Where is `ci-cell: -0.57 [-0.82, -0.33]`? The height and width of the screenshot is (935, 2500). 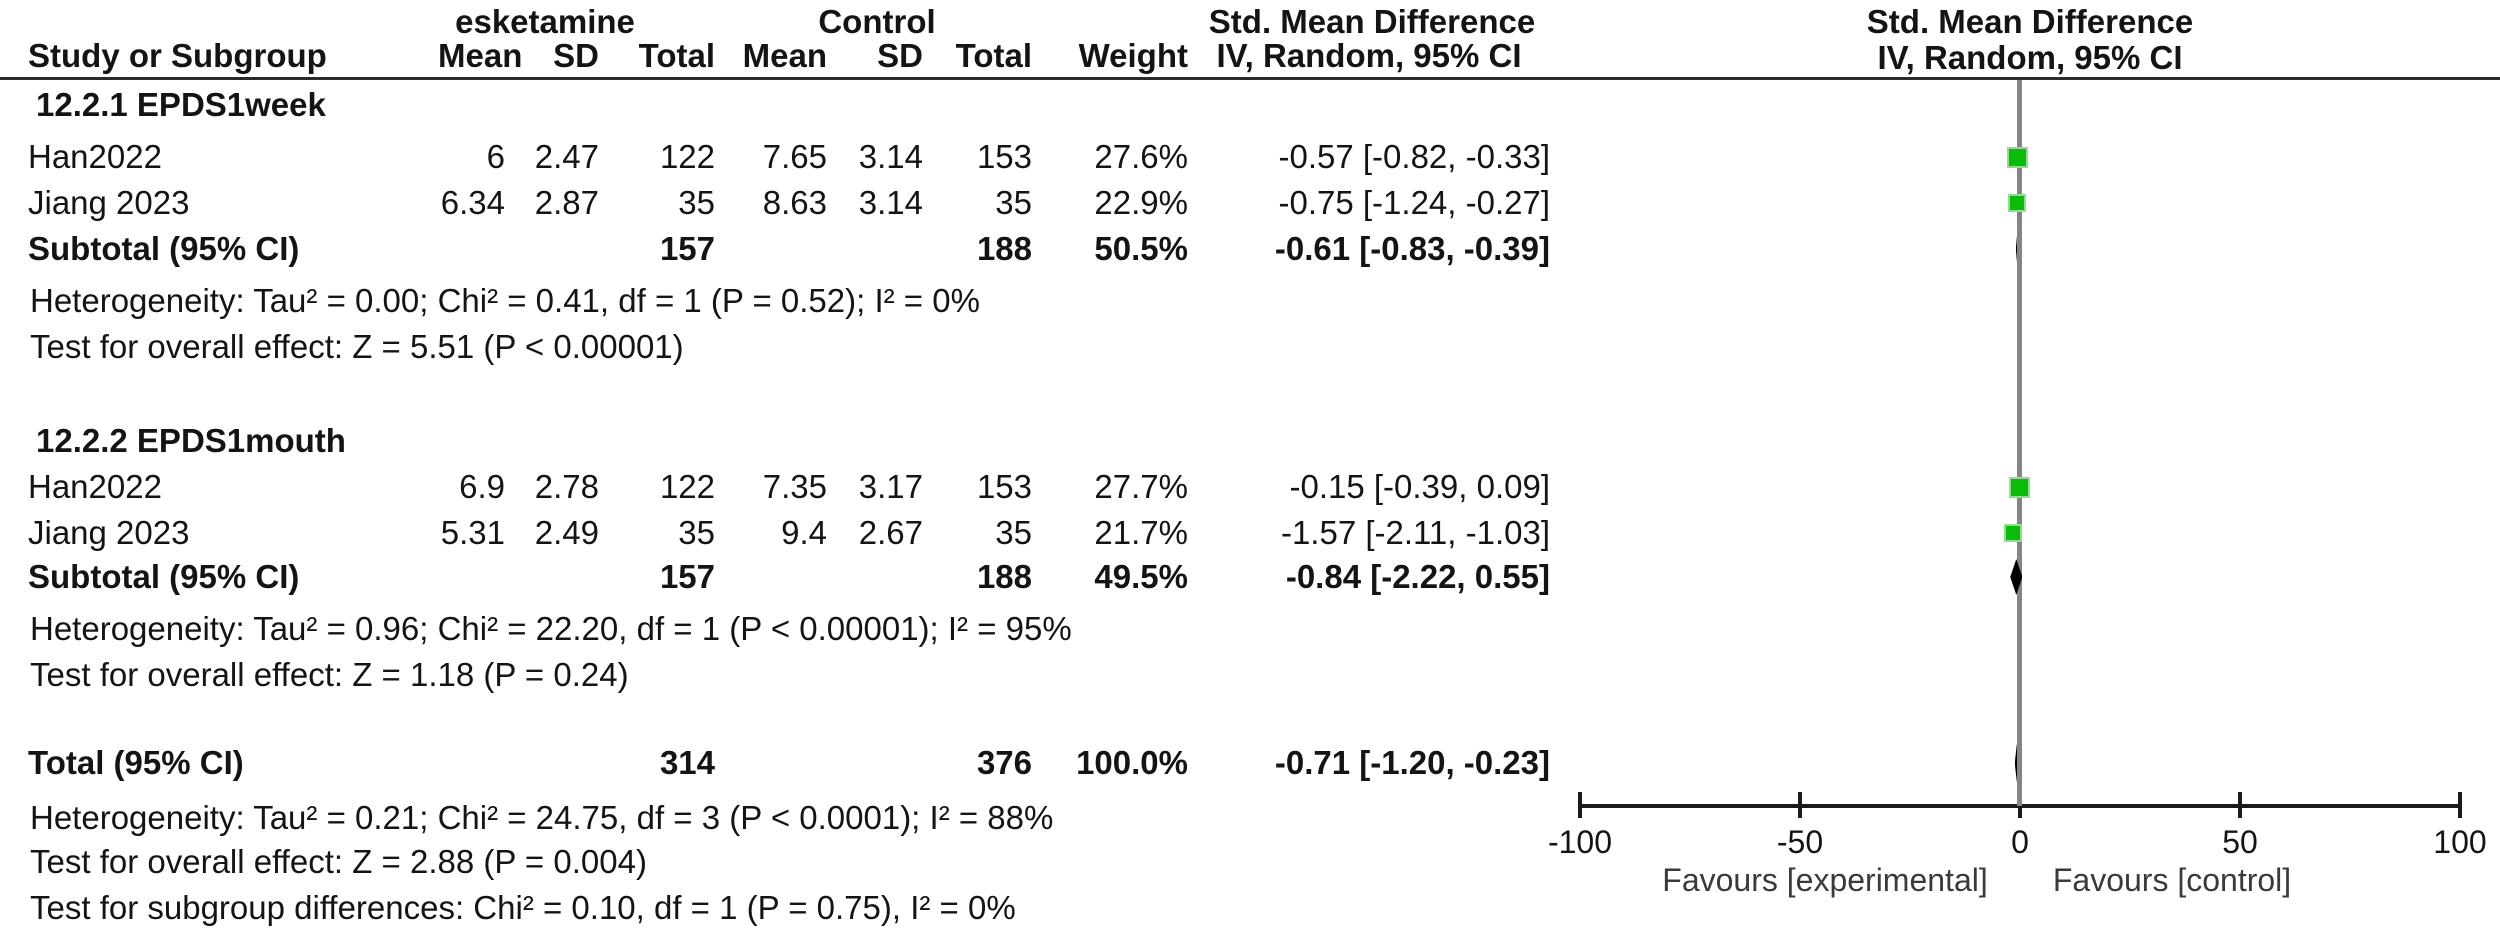 ci-cell: -0.57 [-0.82, -0.33] is located at coordinates (1414, 156).